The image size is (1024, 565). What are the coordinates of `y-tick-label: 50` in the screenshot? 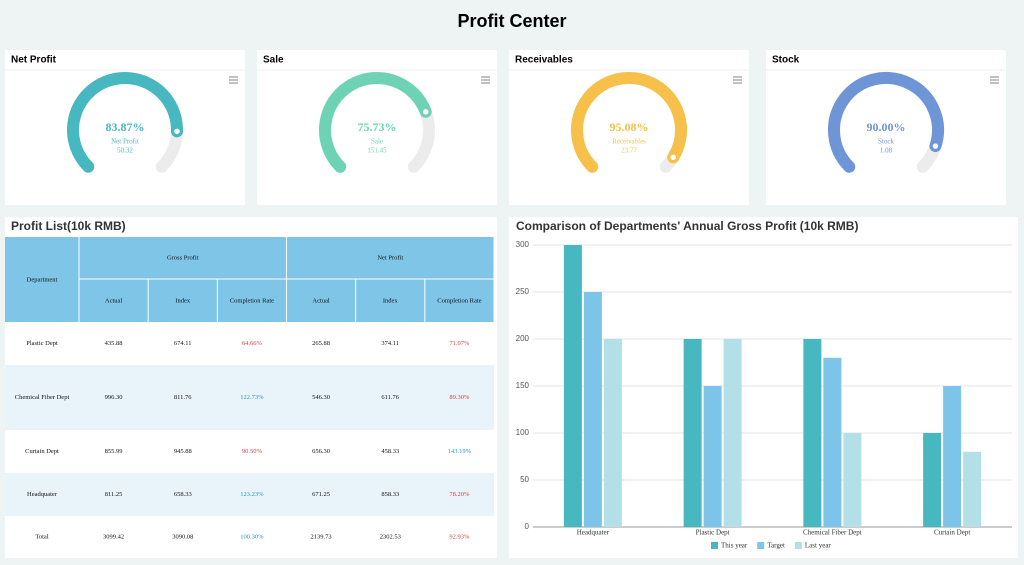 It's located at (524, 479).